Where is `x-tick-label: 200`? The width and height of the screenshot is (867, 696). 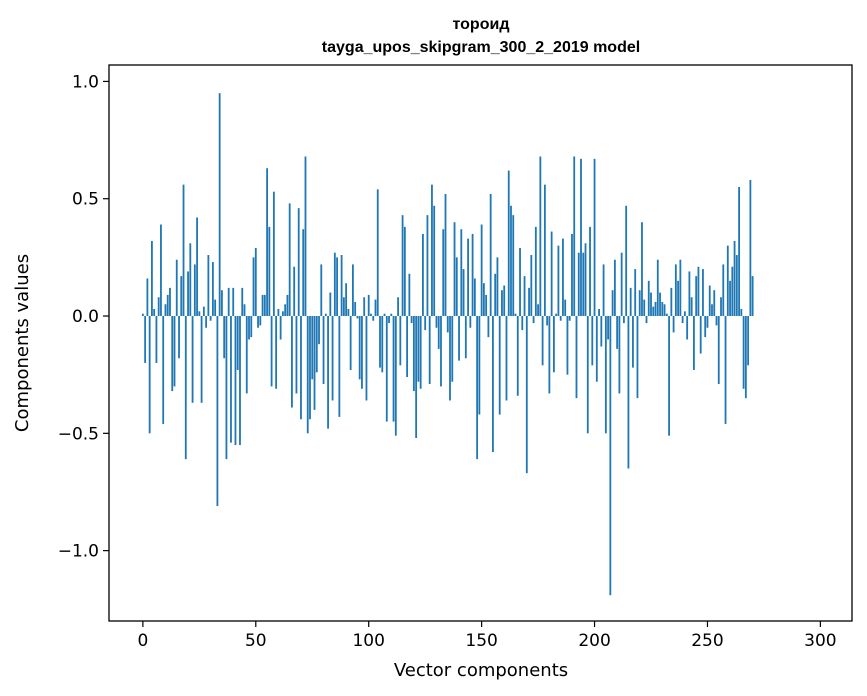 x-tick-label: 200 is located at coordinates (594, 641).